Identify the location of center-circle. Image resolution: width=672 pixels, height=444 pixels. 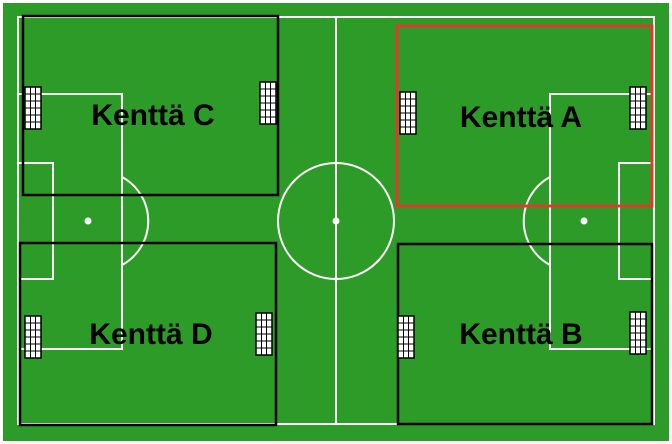
(336, 221).